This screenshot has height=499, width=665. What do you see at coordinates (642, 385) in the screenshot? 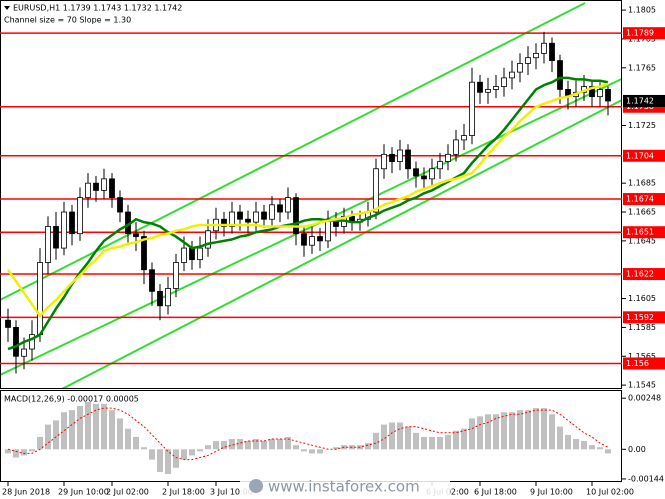
I see `y-tick-label: 1.1545` at bounding box center [642, 385].